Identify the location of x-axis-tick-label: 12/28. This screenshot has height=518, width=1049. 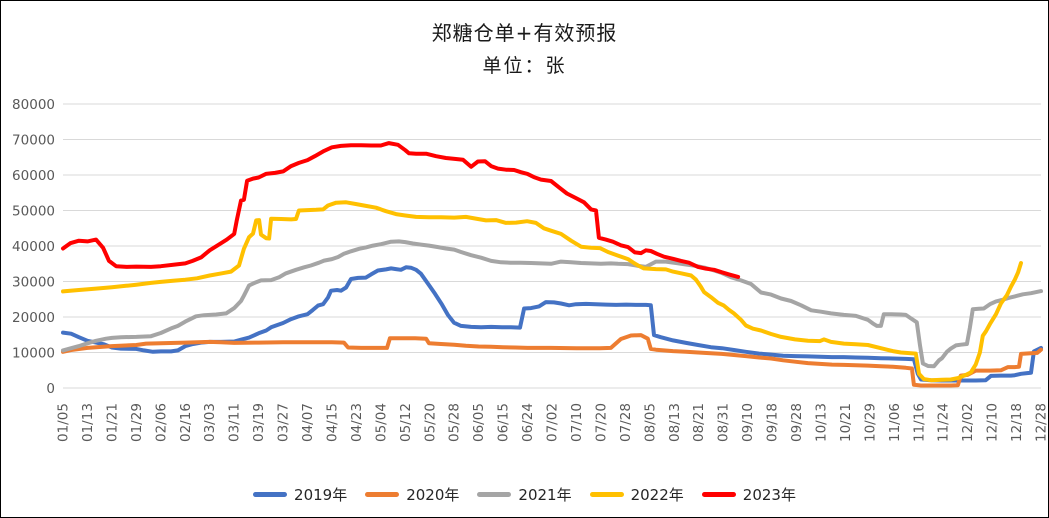
(1041, 422).